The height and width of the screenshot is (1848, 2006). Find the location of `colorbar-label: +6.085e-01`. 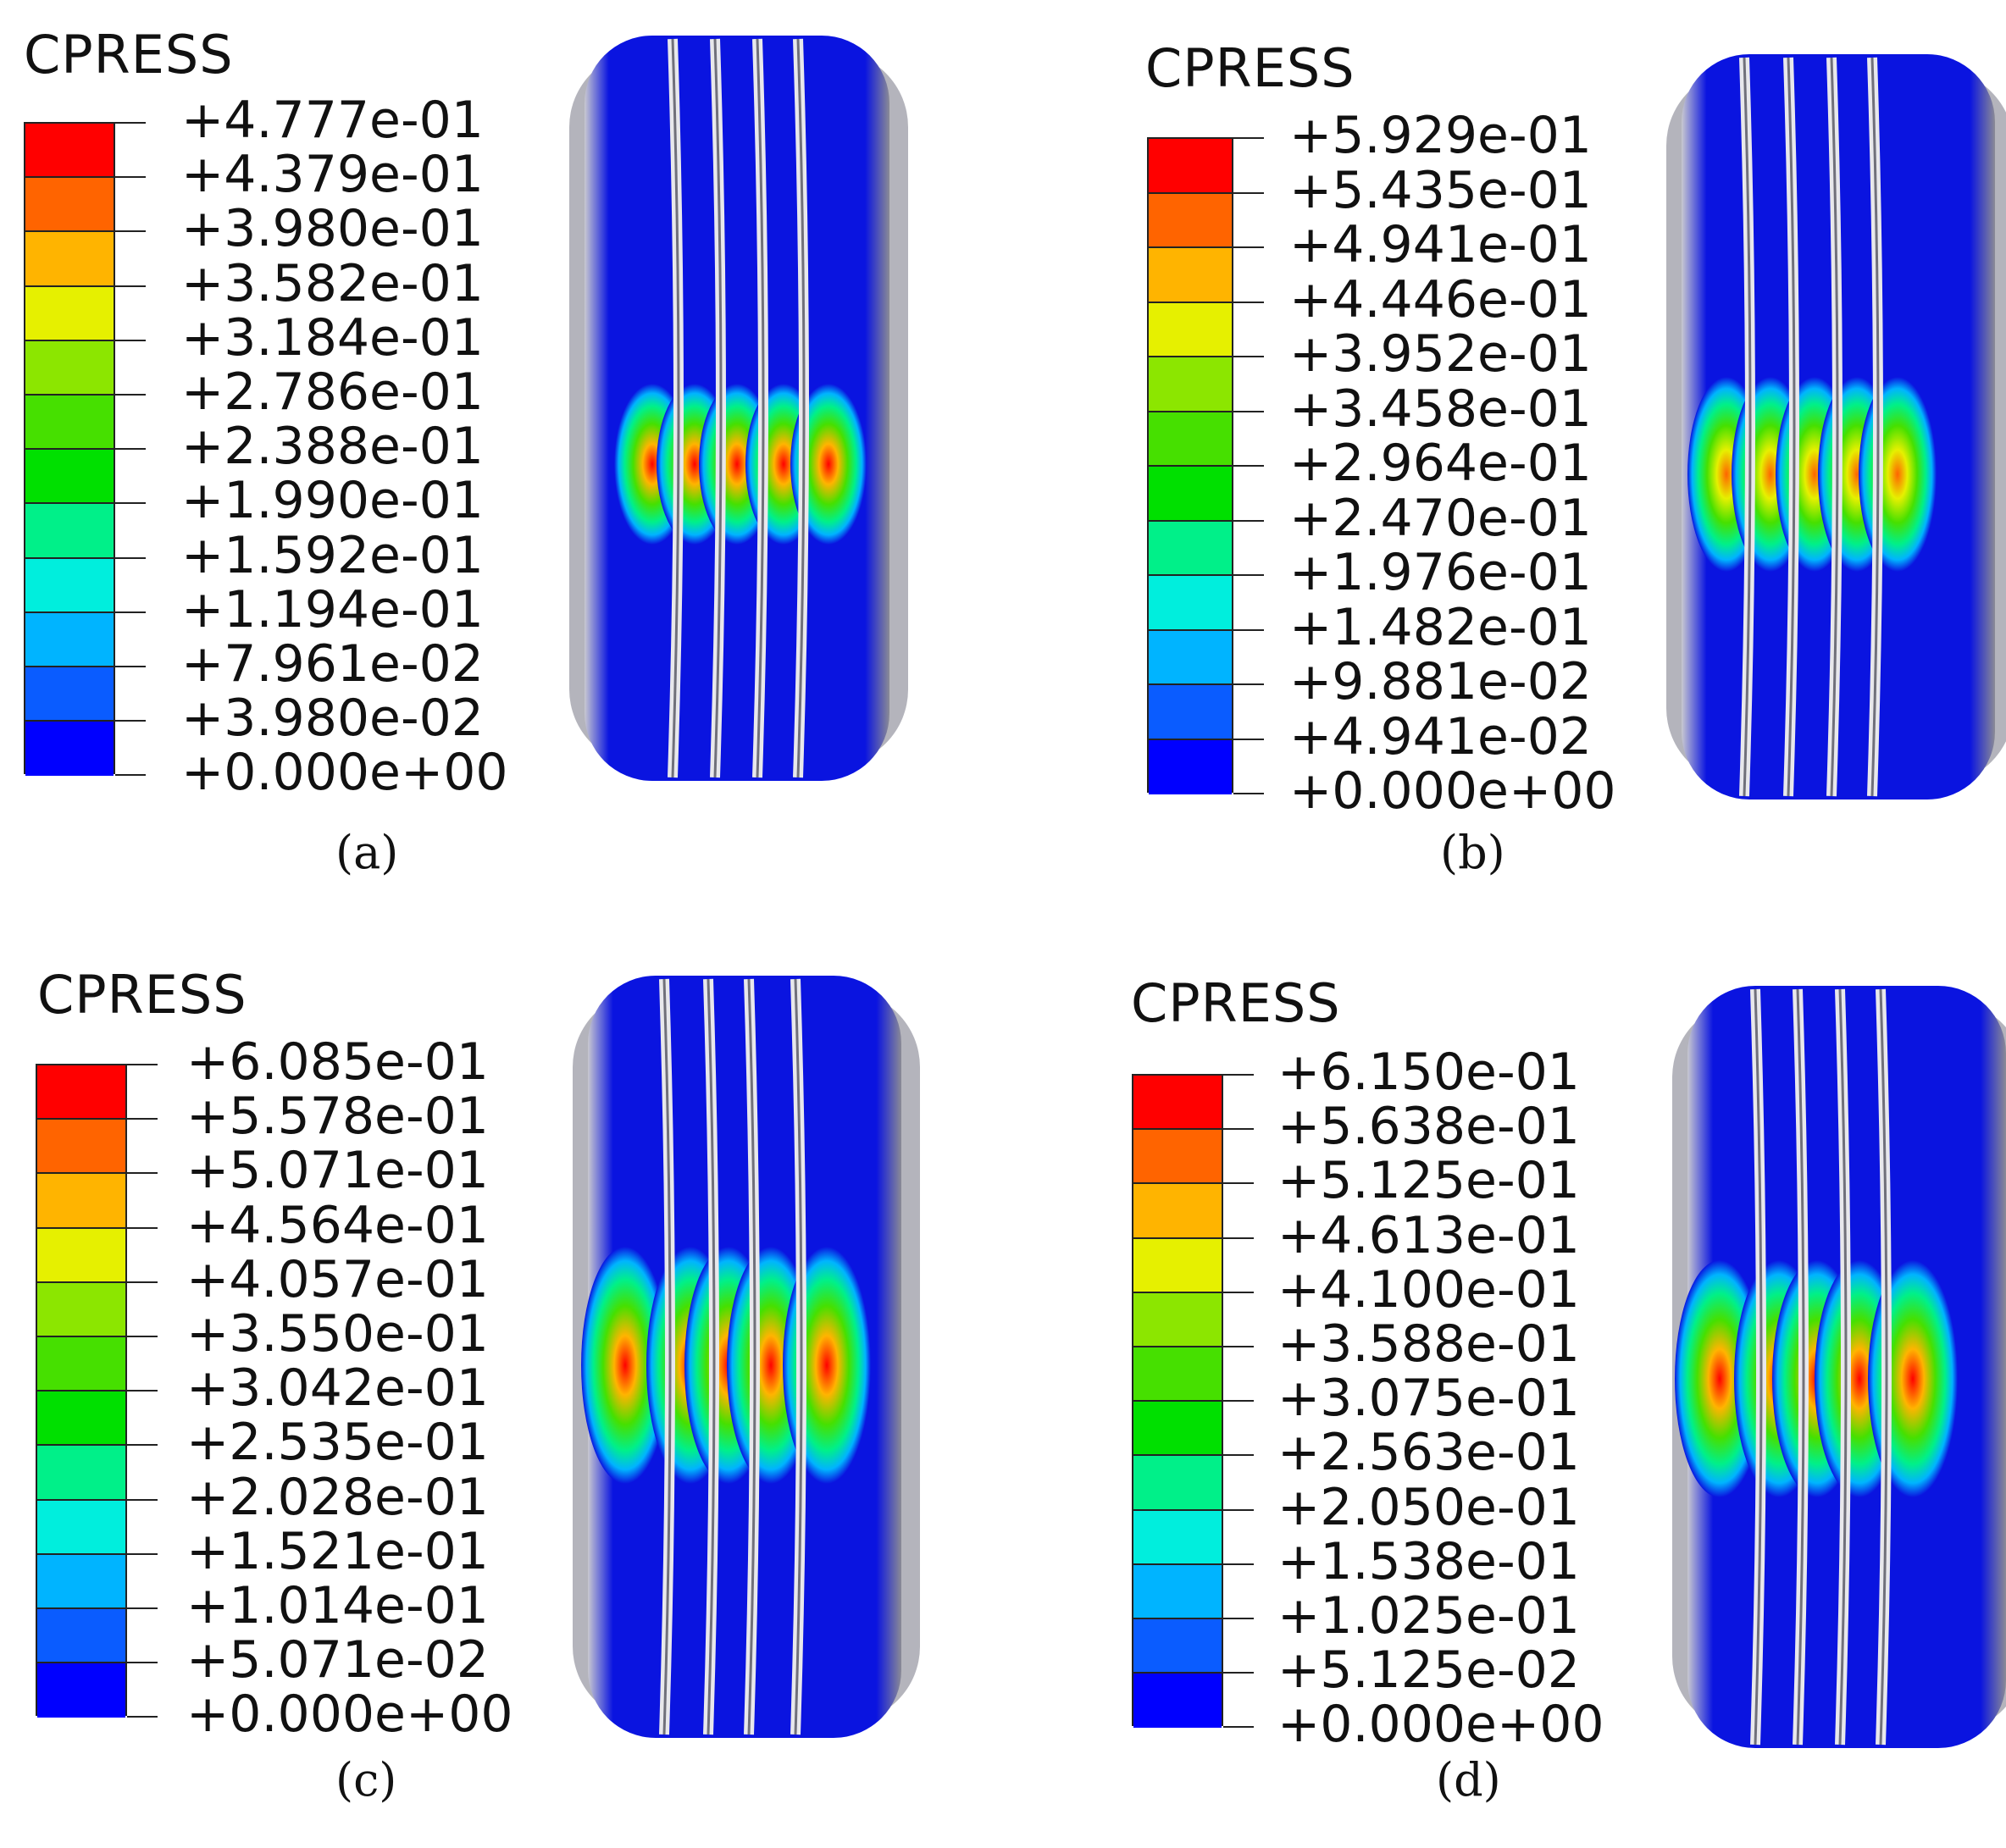

colorbar-label: +6.085e-01 is located at coordinates (337, 1062).